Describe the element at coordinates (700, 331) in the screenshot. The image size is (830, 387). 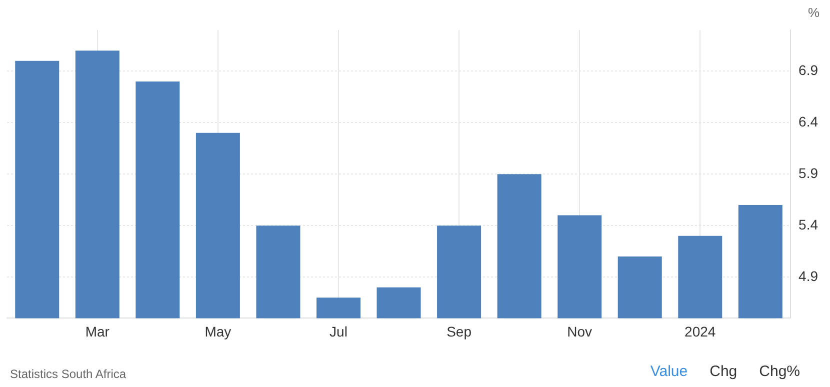
I see `x-tick-label: 2024` at that location.